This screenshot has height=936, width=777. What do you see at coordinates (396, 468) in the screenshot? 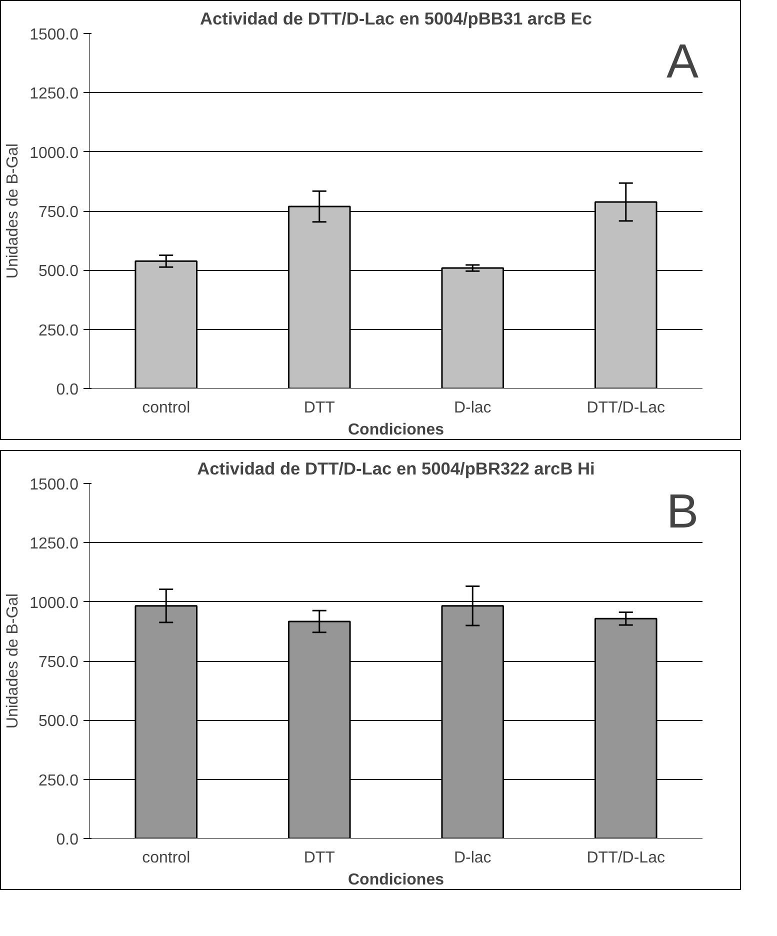
I see `chart-title: Actividad de DTT/D-Lac en 5004/pBR322 arcB Hi` at bounding box center [396, 468].